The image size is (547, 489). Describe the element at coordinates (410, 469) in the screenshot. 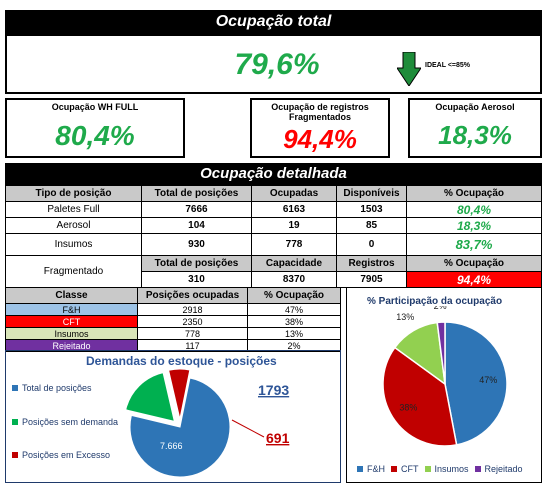

I see `legend-label: CFT` at that location.